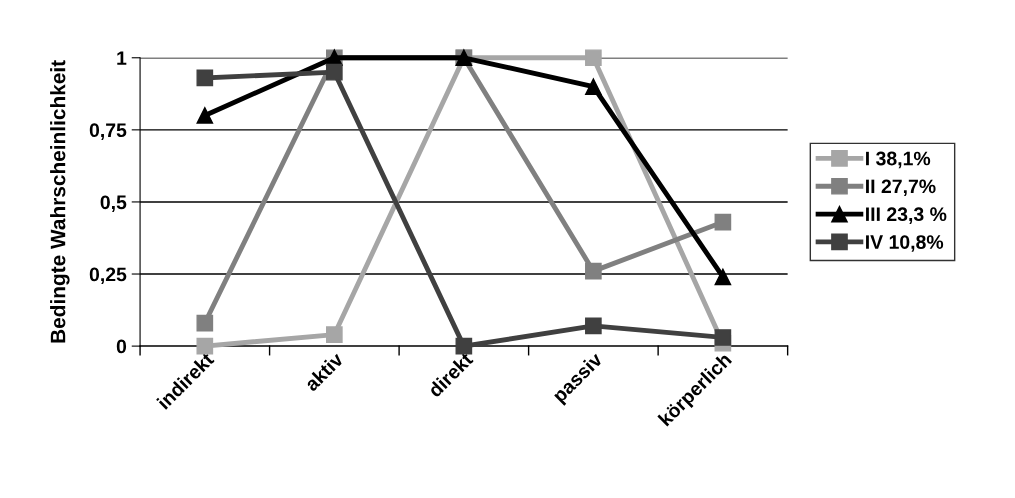 The height and width of the screenshot is (498, 1015). I want to click on y-tick-label: 0,75, so click(108, 131).